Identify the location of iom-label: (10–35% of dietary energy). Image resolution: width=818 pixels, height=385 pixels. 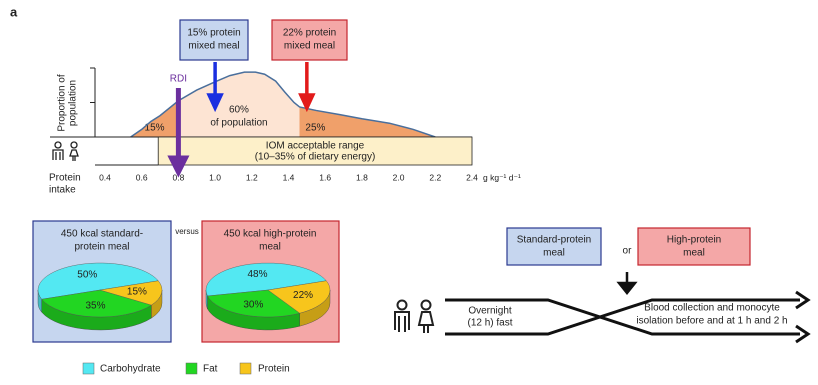
(315, 157).